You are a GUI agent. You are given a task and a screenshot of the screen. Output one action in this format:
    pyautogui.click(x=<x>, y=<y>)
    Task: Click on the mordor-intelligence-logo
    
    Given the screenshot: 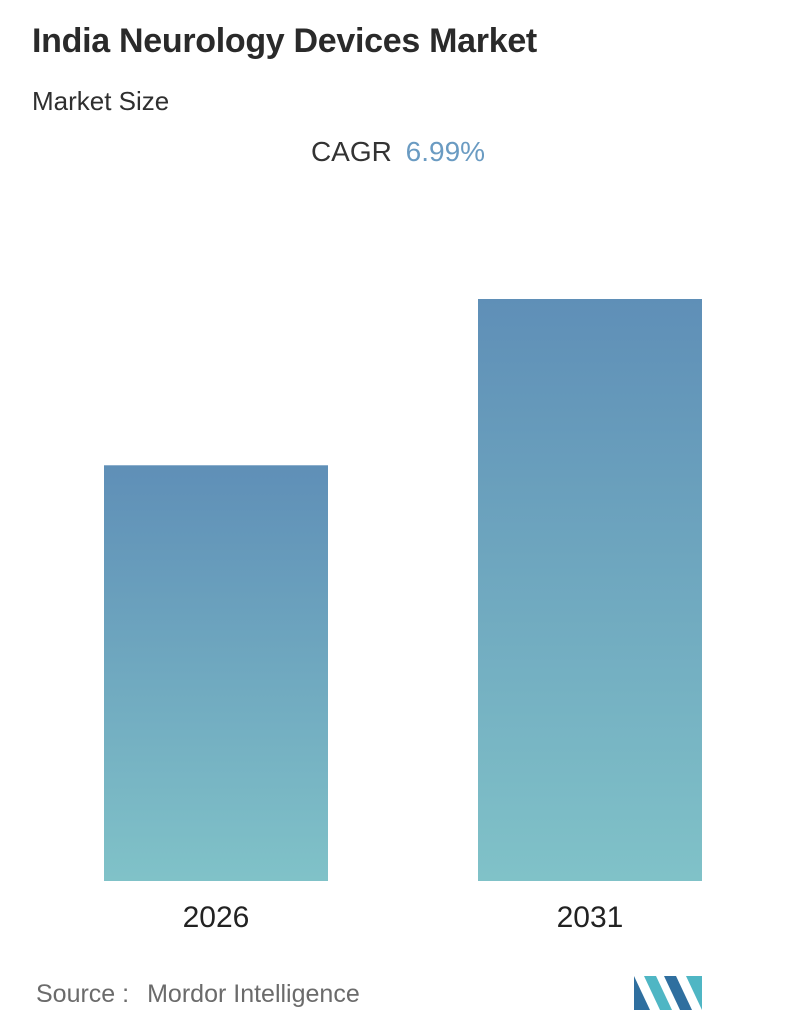 What is the action you would take?
    pyautogui.click(x=668, y=993)
    